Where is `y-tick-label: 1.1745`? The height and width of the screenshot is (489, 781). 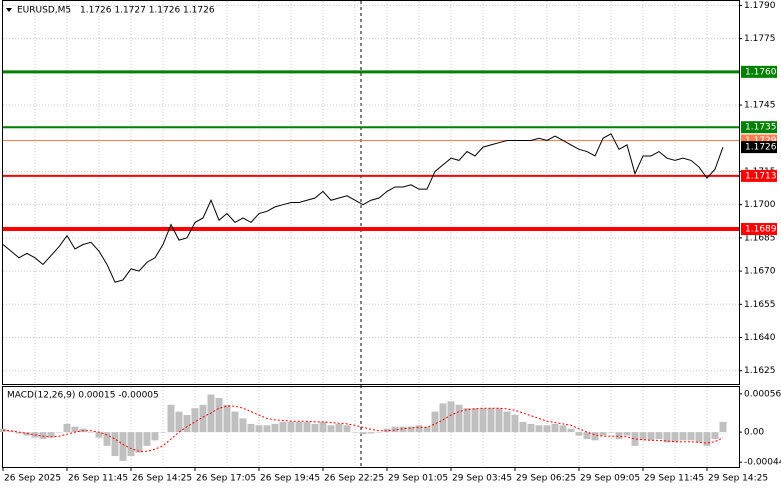
y-tick-label: 1.1745 is located at coordinates (760, 106).